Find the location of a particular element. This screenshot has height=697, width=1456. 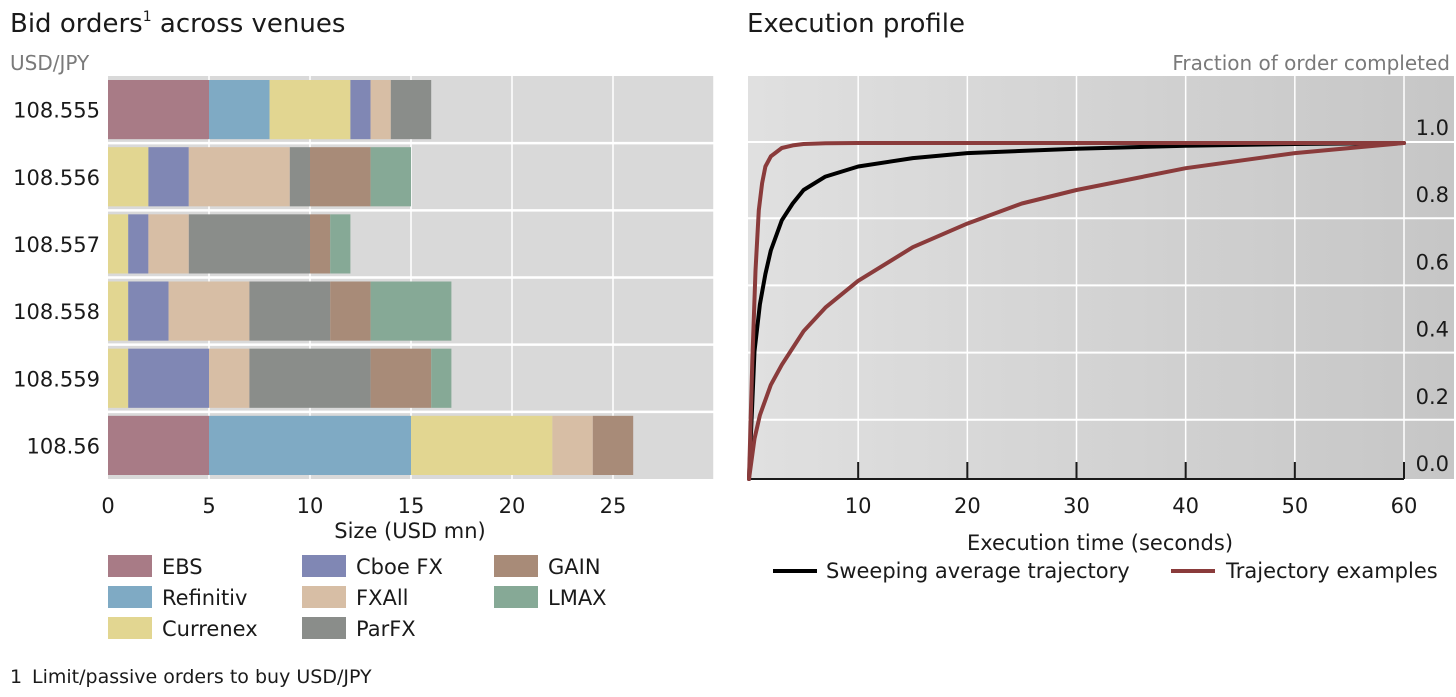

left-x-axis-title: Size (USD mn) is located at coordinates (409, 531).